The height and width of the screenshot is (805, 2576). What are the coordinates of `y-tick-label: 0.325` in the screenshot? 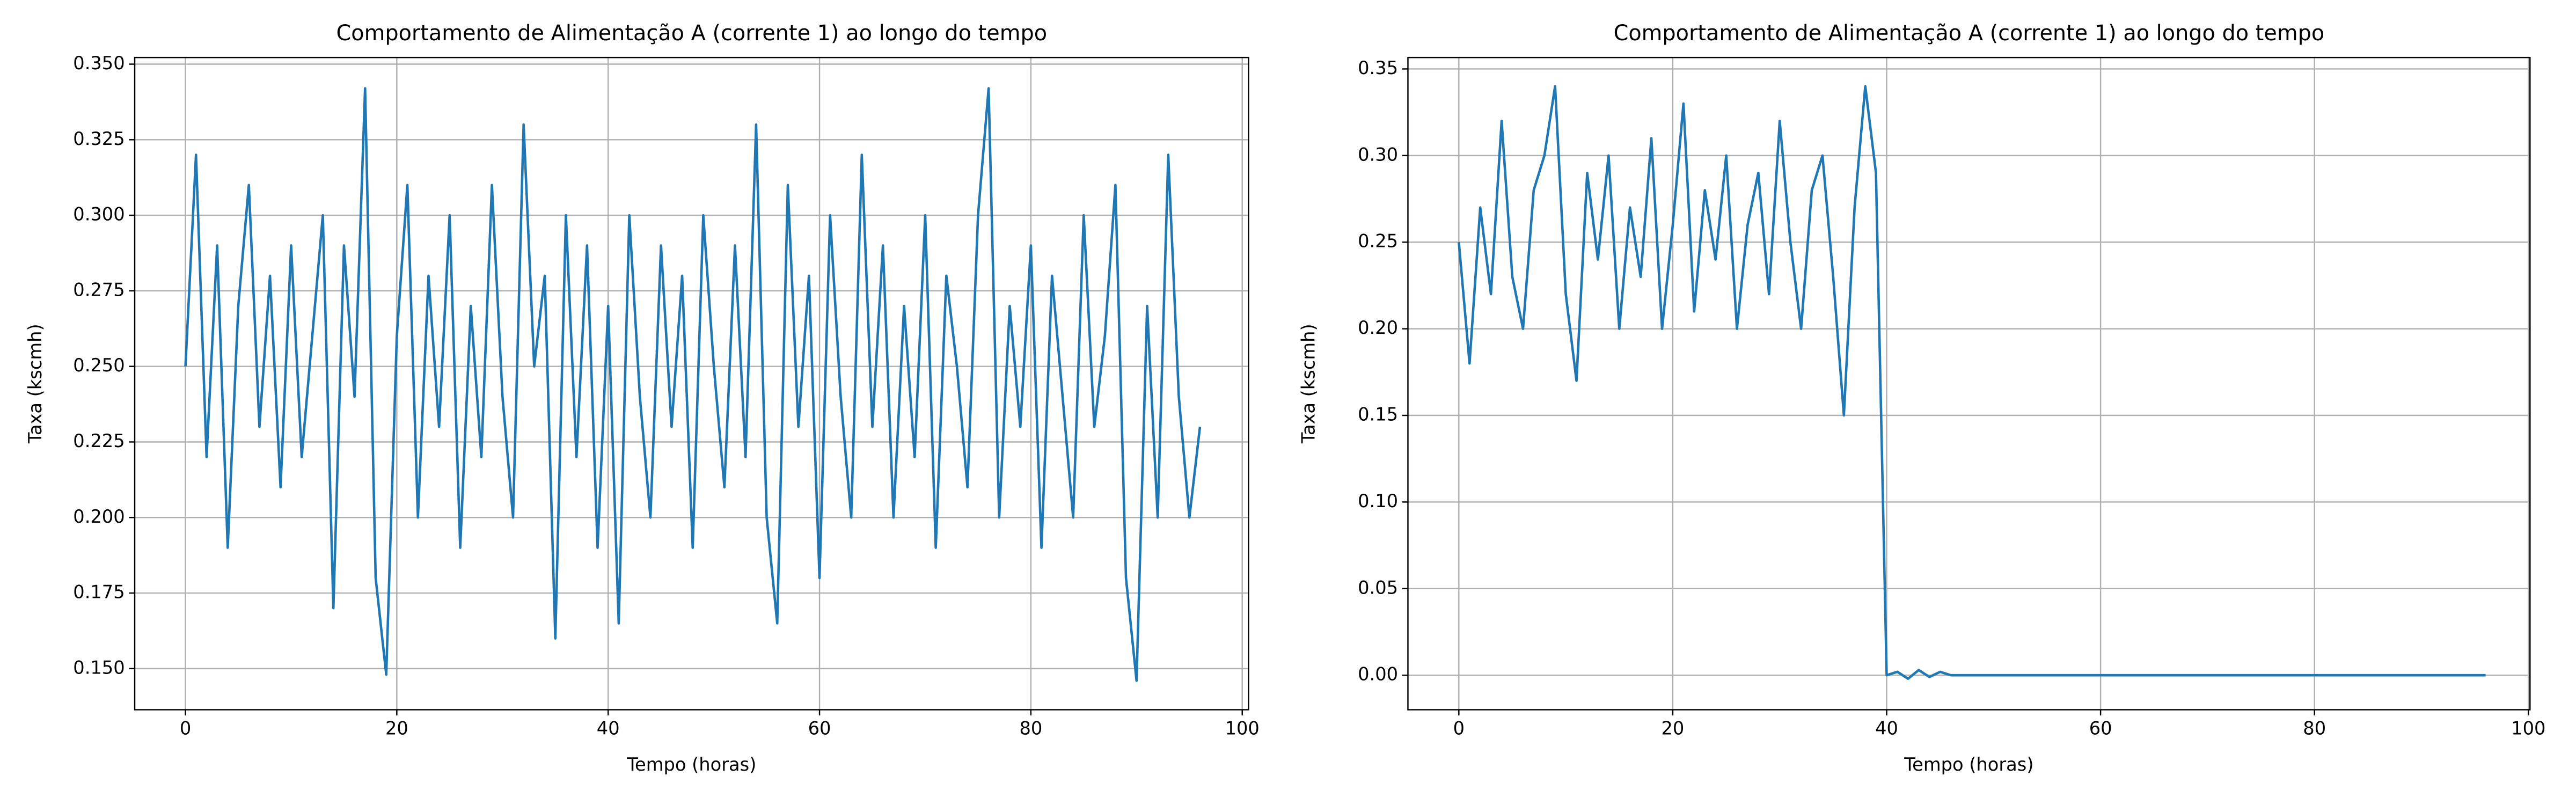 It's located at (99, 138).